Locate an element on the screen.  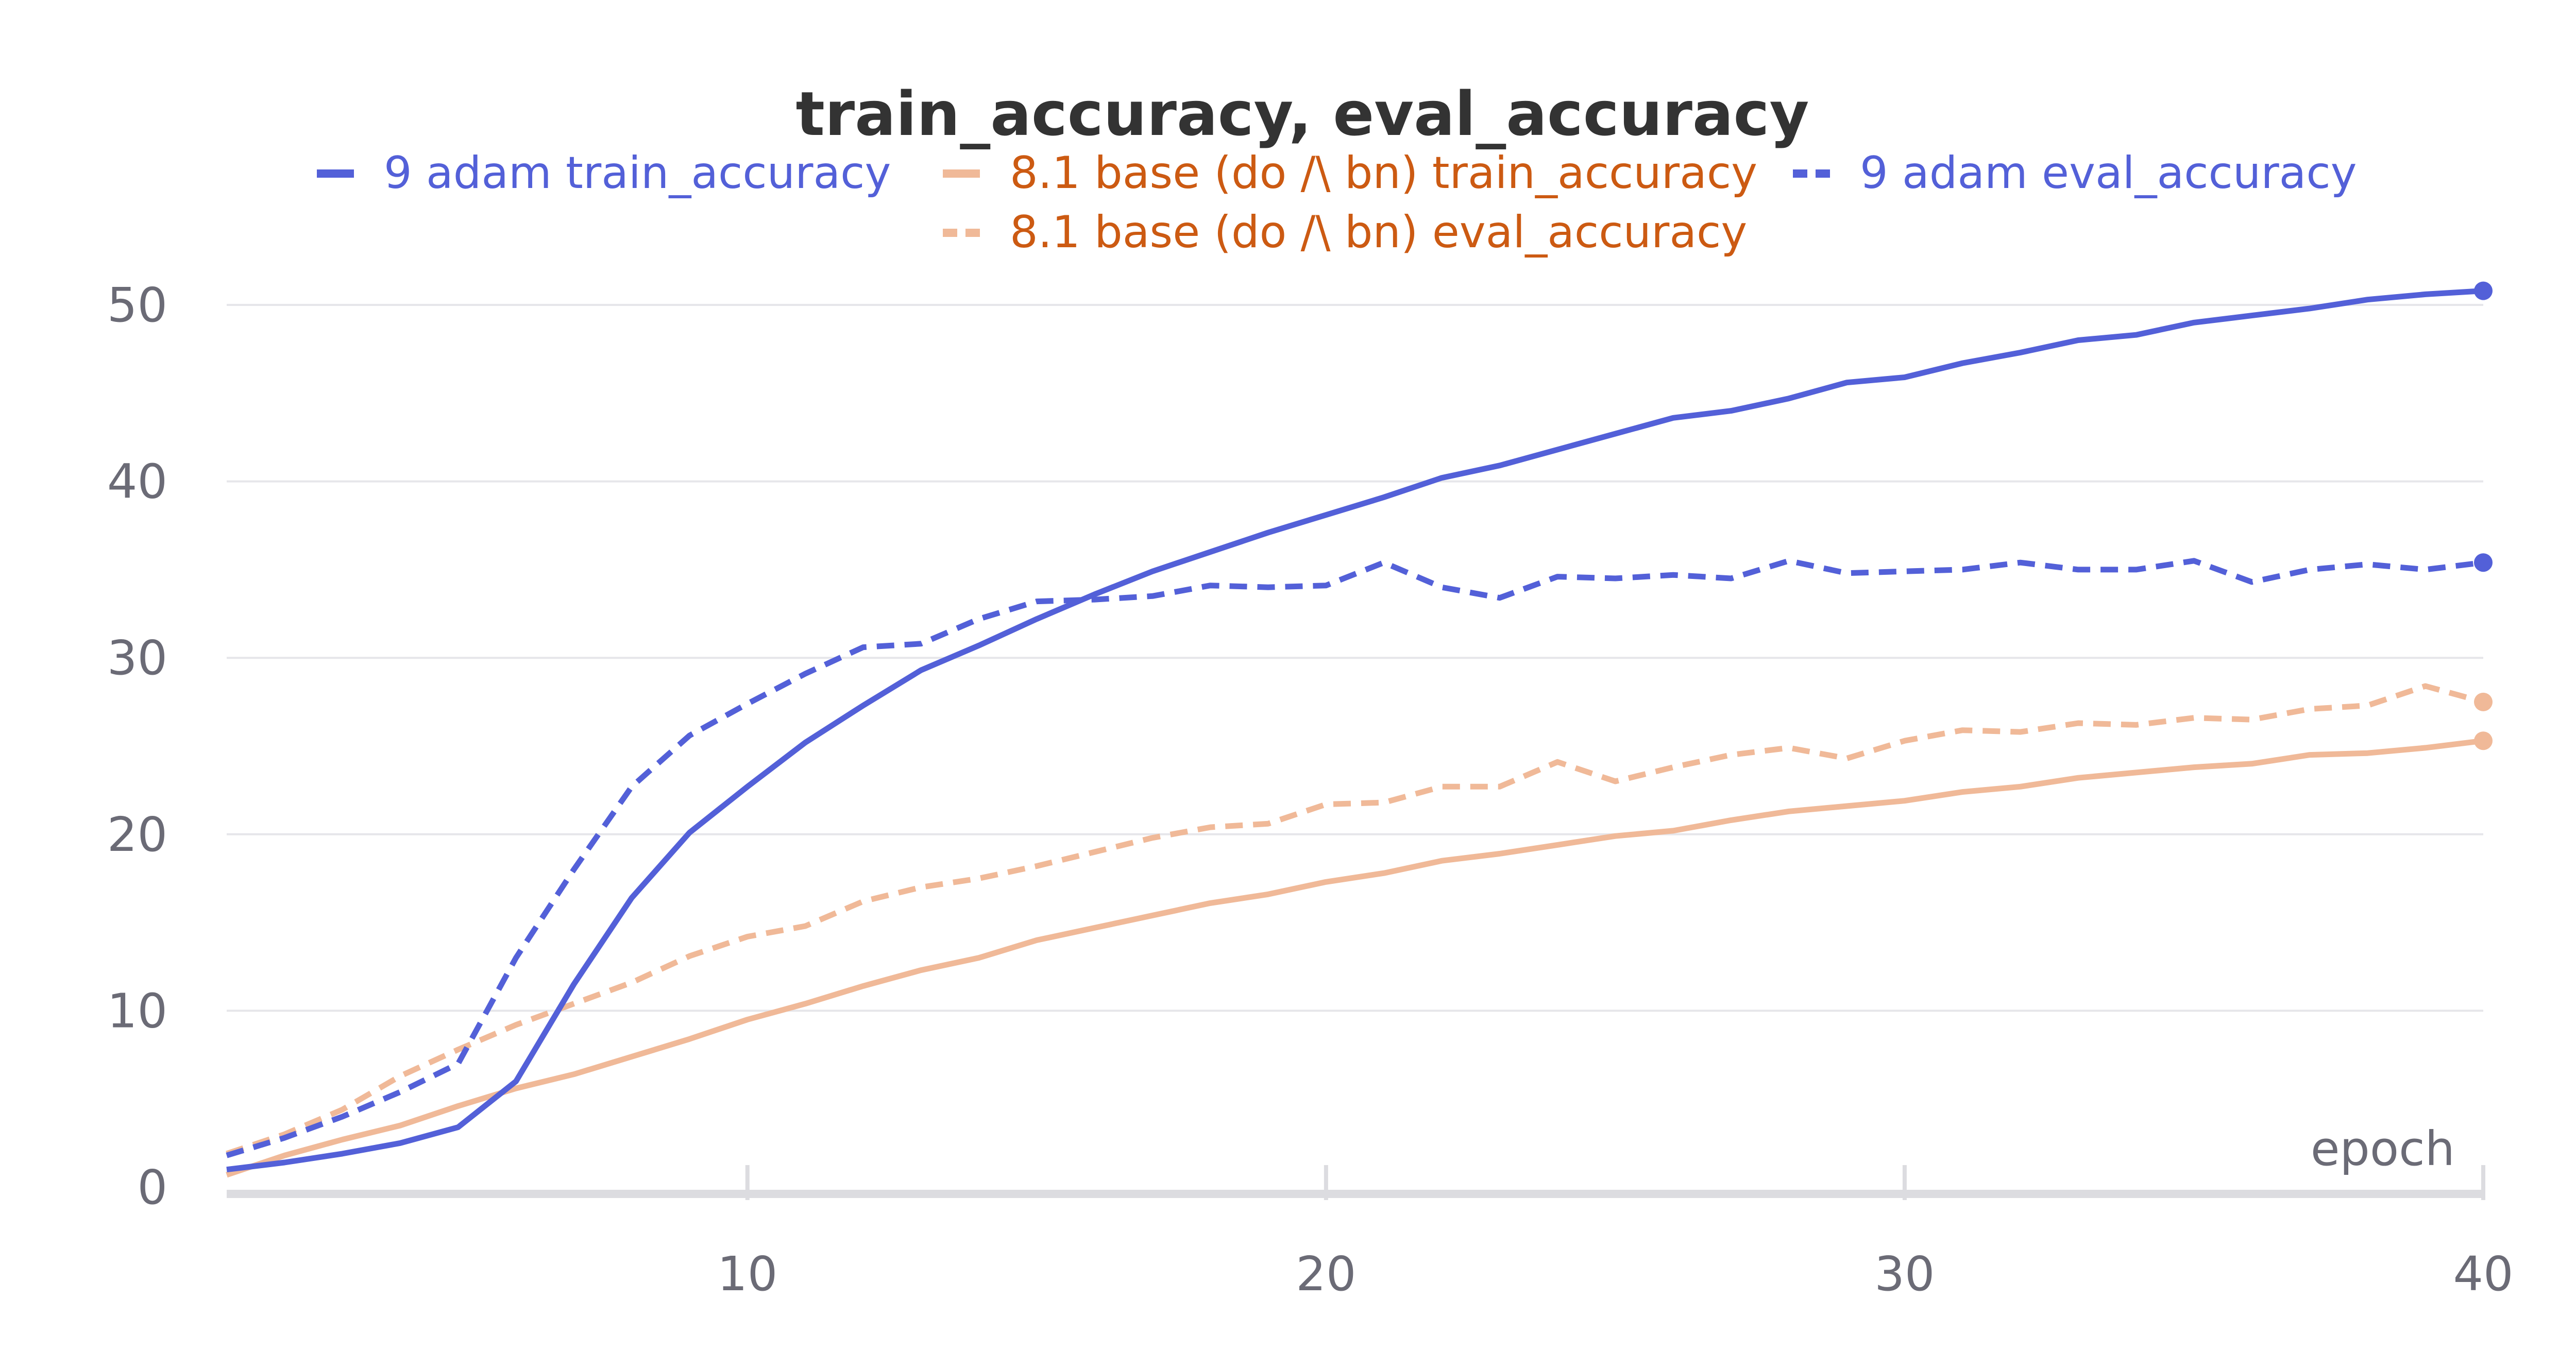
legend-item-2: 9 adam eval_accuracy is located at coordinates (2075, 173).